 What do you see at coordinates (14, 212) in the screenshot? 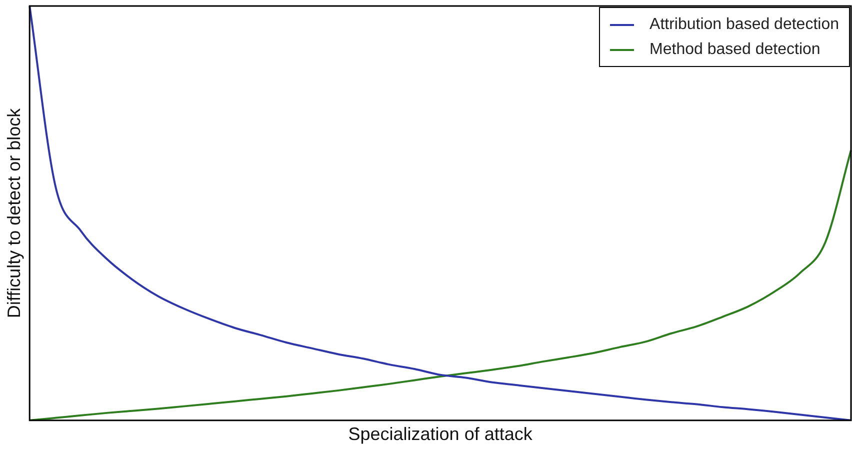
I see `y-axis-title: Difficulty to detect or block` at bounding box center [14, 212].